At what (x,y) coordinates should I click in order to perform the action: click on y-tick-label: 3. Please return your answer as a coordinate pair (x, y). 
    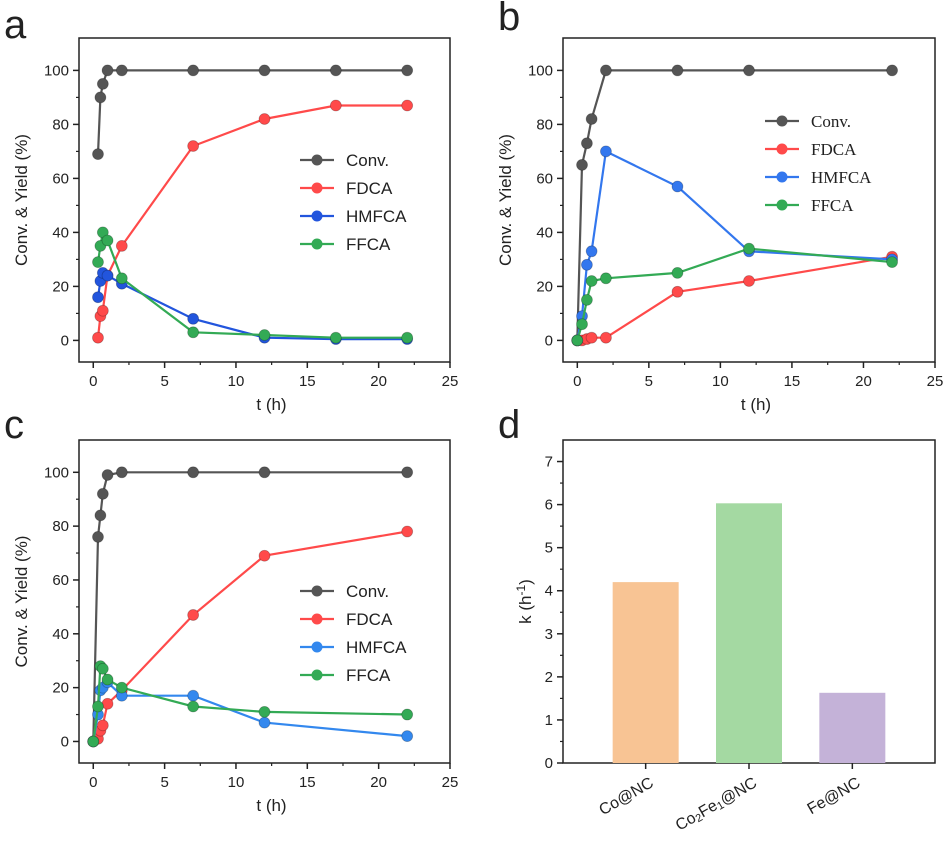
    Looking at the image, I should click on (549, 634).